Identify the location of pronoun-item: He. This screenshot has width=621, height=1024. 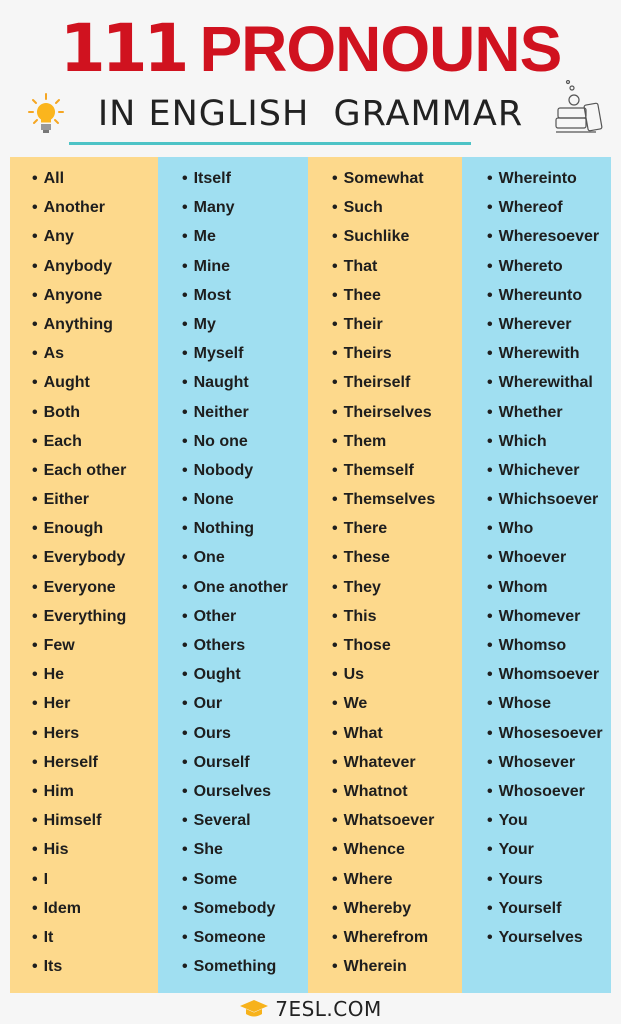
(95, 678).